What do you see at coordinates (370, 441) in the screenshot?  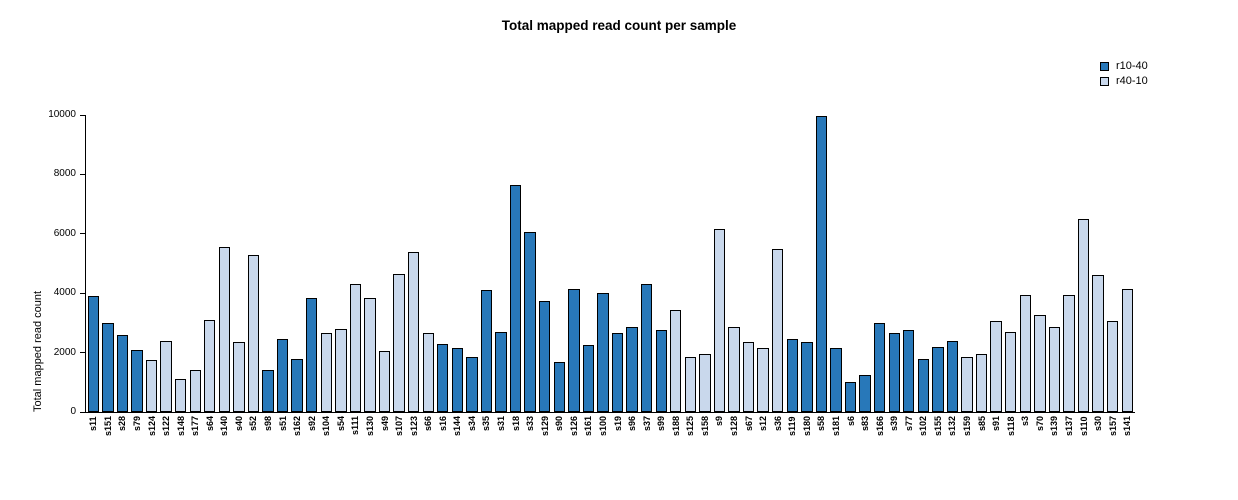 I see `x-label-column: s130` at bounding box center [370, 441].